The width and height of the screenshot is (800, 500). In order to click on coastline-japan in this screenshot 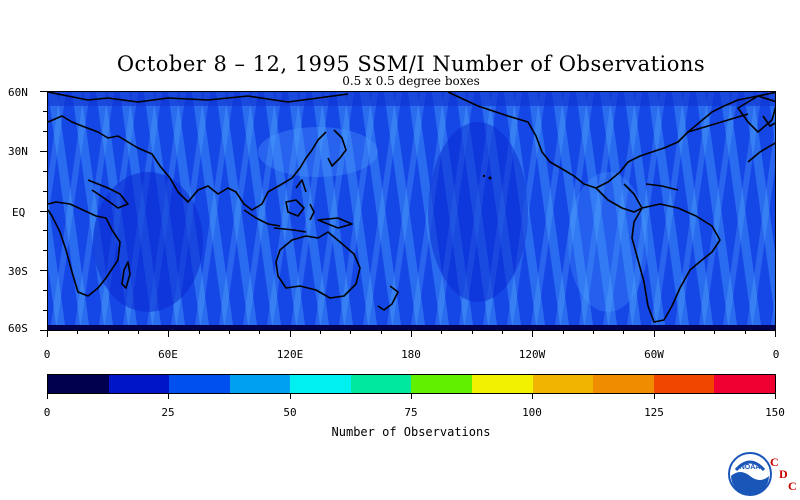, I will do `click(337, 148)`.